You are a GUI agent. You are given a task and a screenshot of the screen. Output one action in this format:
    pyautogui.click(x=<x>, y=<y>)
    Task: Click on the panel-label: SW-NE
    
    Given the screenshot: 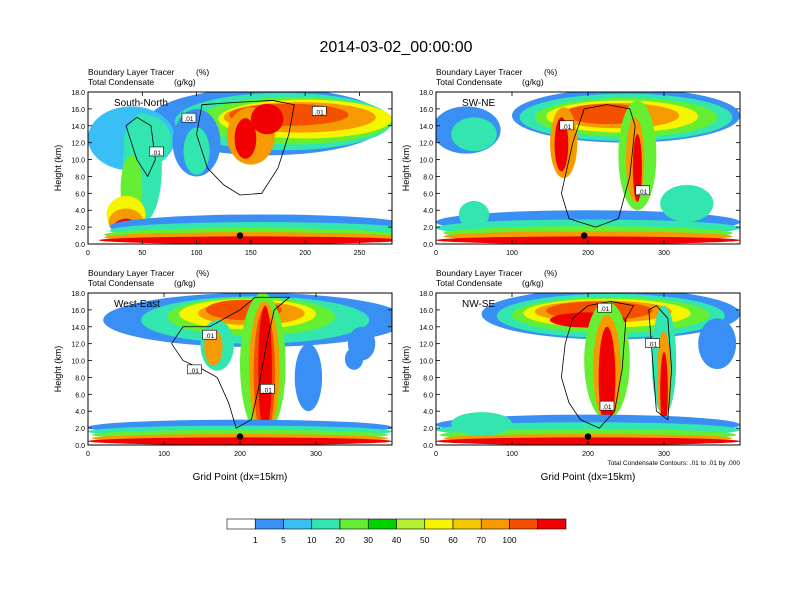 What is the action you would take?
    pyautogui.click(x=478, y=103)
    